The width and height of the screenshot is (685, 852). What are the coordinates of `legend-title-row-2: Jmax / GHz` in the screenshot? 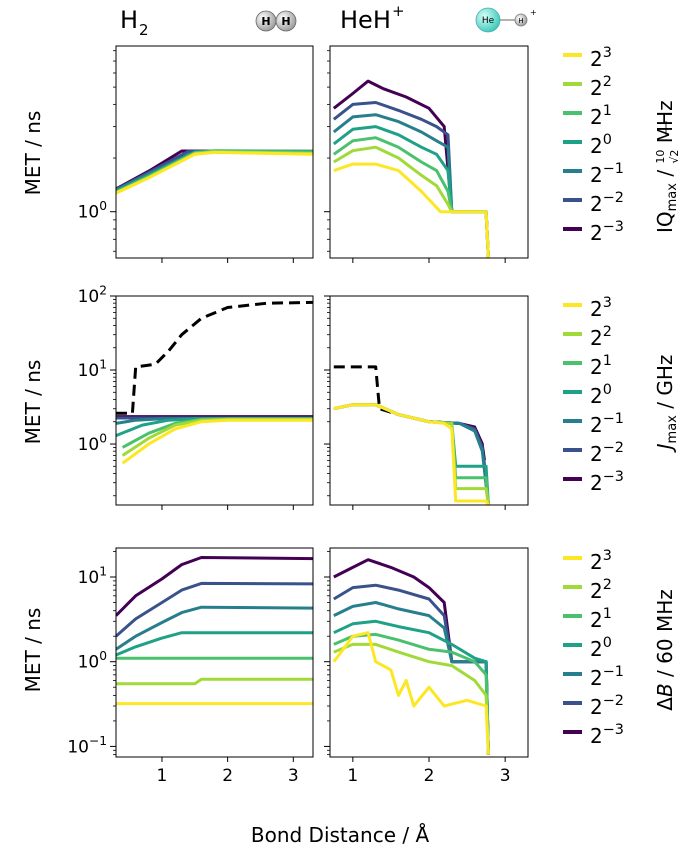 It's located at (666, 404).